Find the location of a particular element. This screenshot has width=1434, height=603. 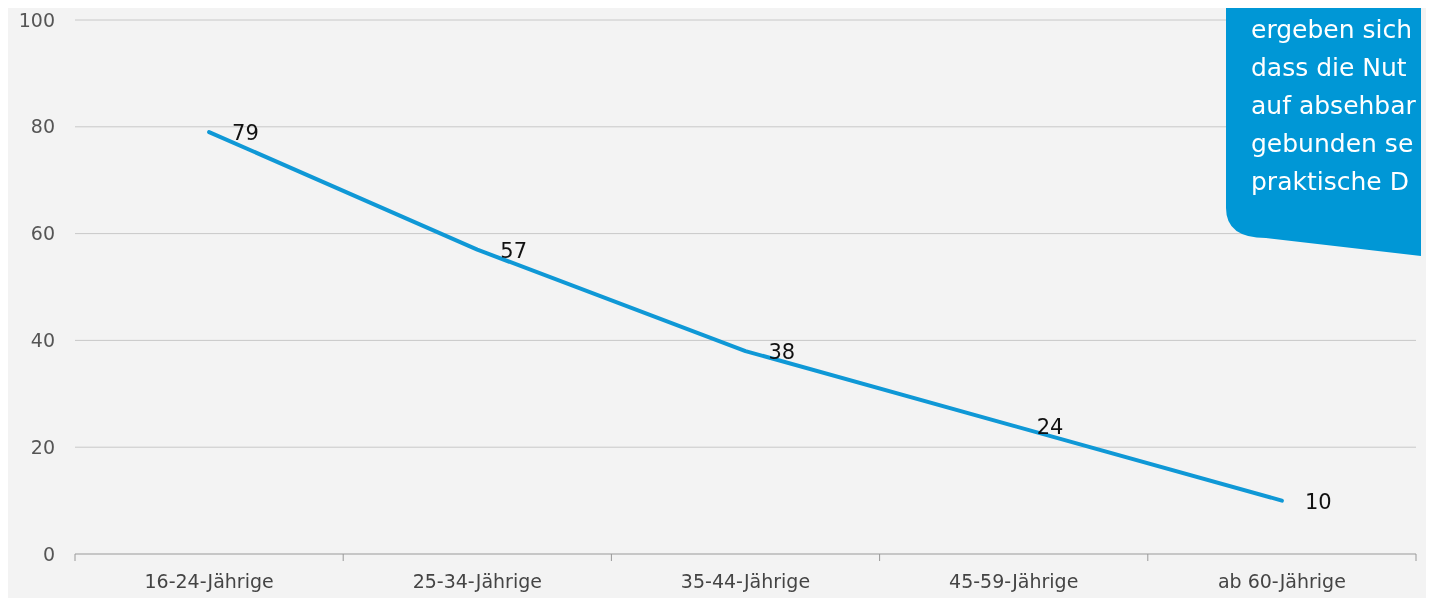

x-tick-label: 35-44-Jährige is located at coordinates (745, 581).